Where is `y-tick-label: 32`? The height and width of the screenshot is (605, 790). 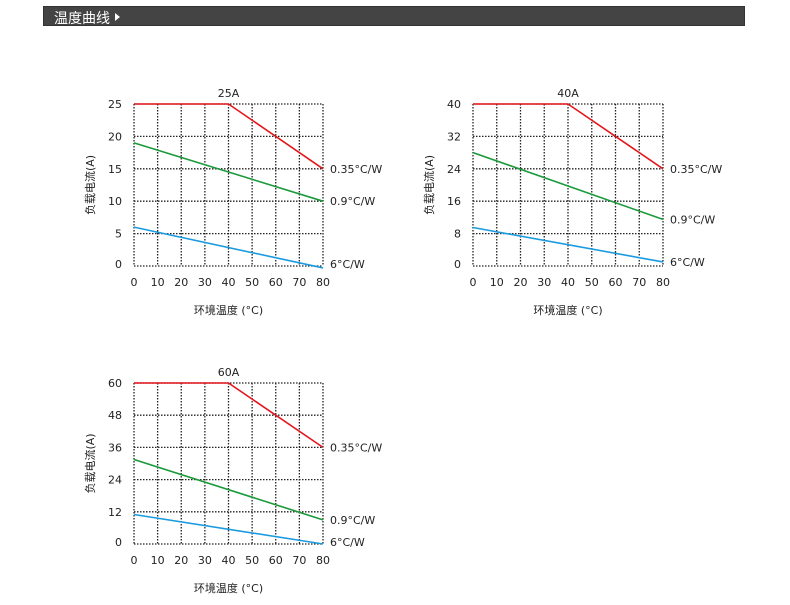
y-tick-label: 32 is located at coordinates (454, 136).